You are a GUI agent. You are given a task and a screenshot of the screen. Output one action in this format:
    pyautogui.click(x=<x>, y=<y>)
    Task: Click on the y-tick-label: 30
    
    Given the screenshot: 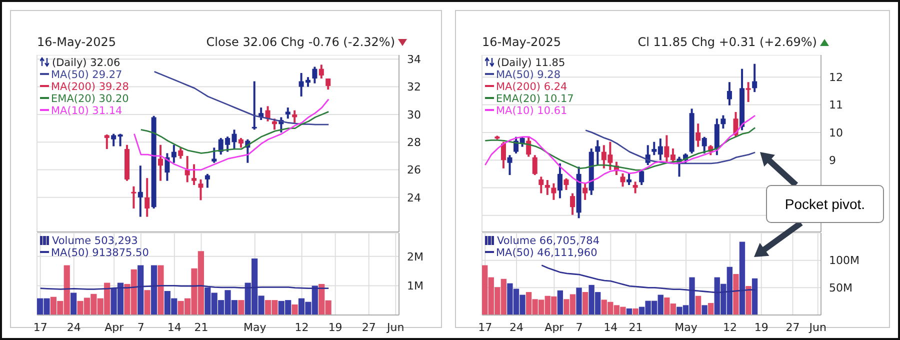 What is the action you would take?
    pyautogui.click(x=414, y=115)
    